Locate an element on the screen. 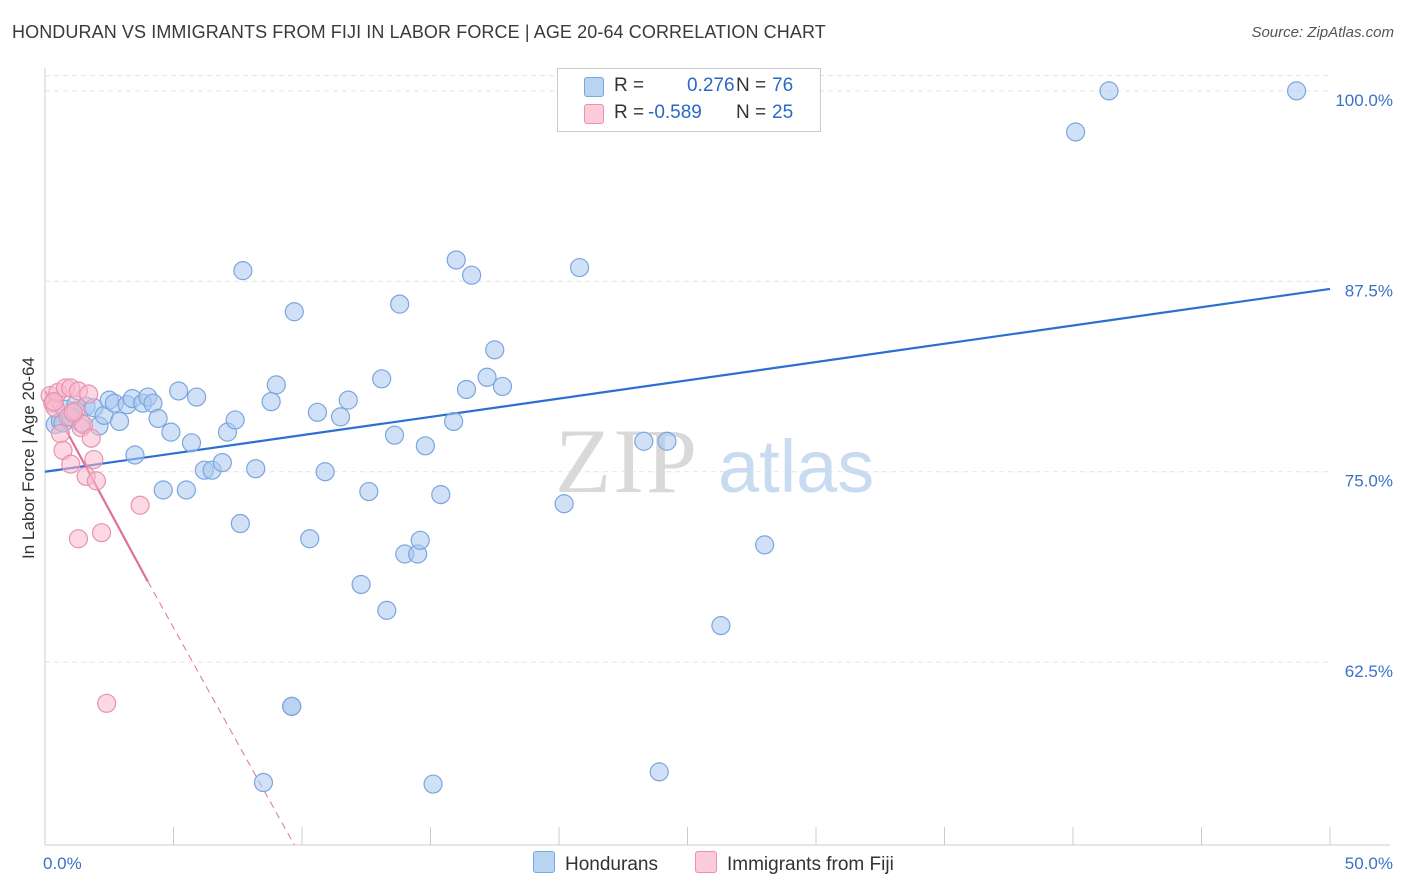 This screenshot has height=892, width=1406. legend-n-value: 76 is located at coordinates (783, 85).